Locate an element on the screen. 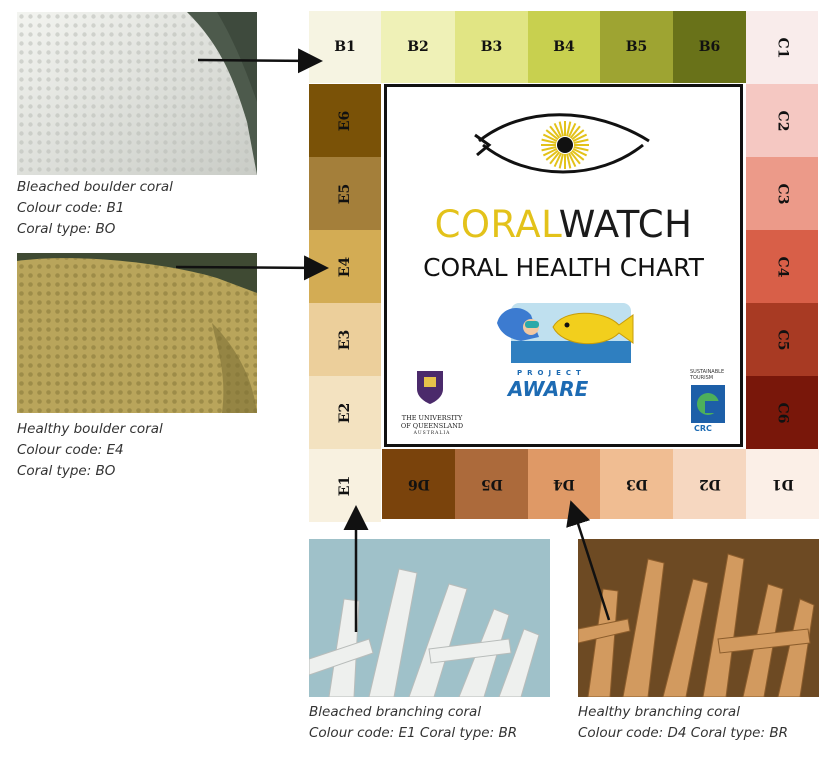  swatch-d6: D6 is located at coordinates (418, 484).